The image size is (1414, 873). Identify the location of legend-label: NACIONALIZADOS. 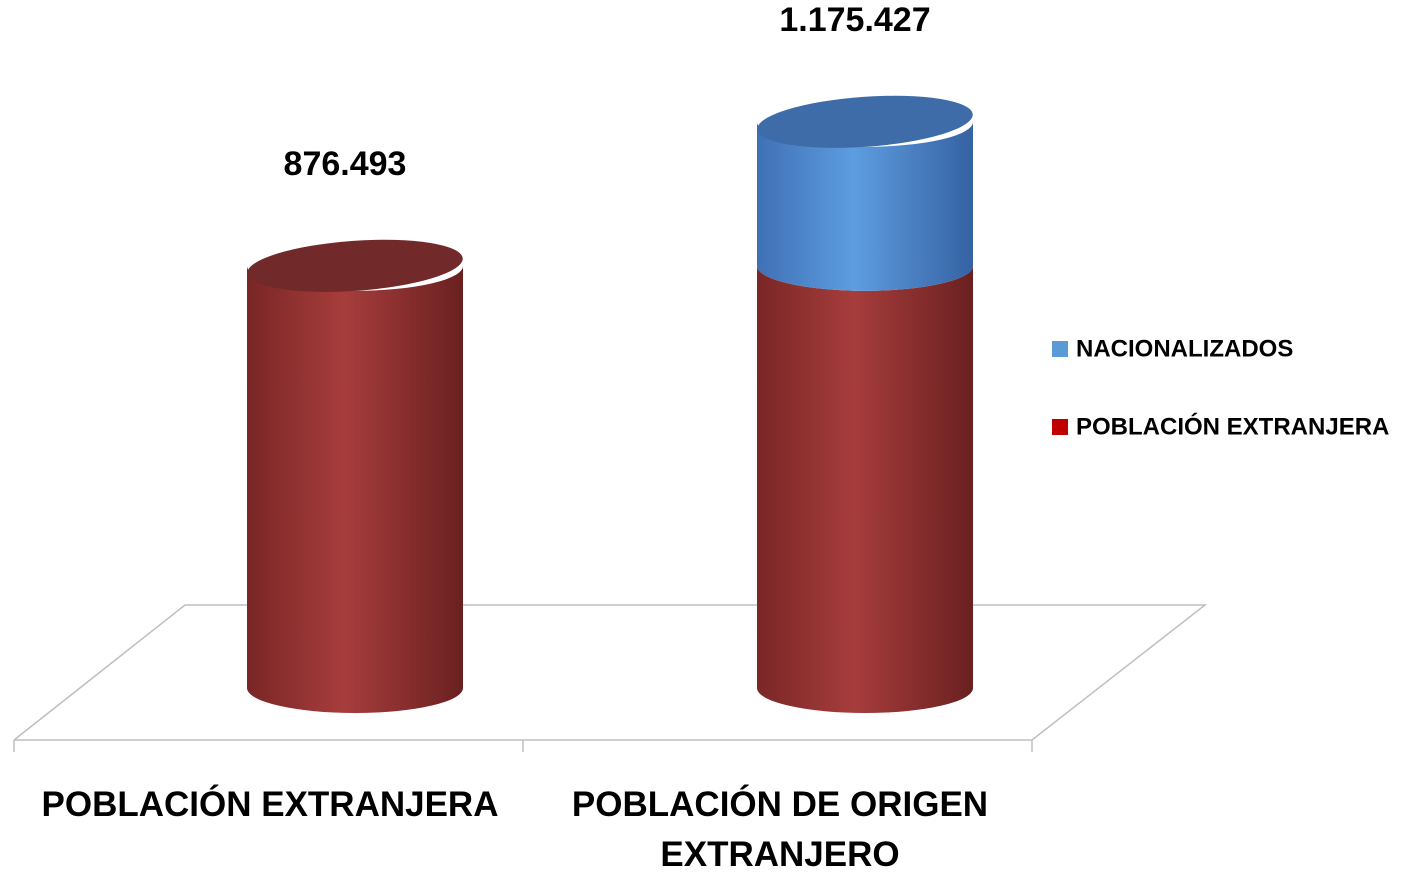
(1184, 348).